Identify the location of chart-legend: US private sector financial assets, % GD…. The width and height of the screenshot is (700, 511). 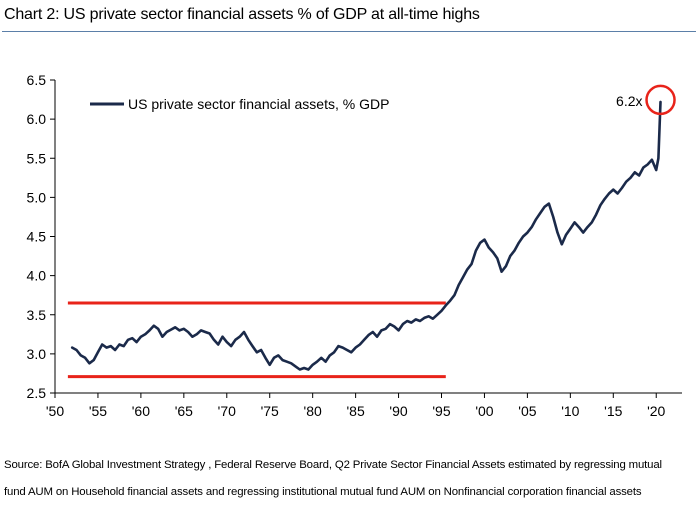
(239, 104).